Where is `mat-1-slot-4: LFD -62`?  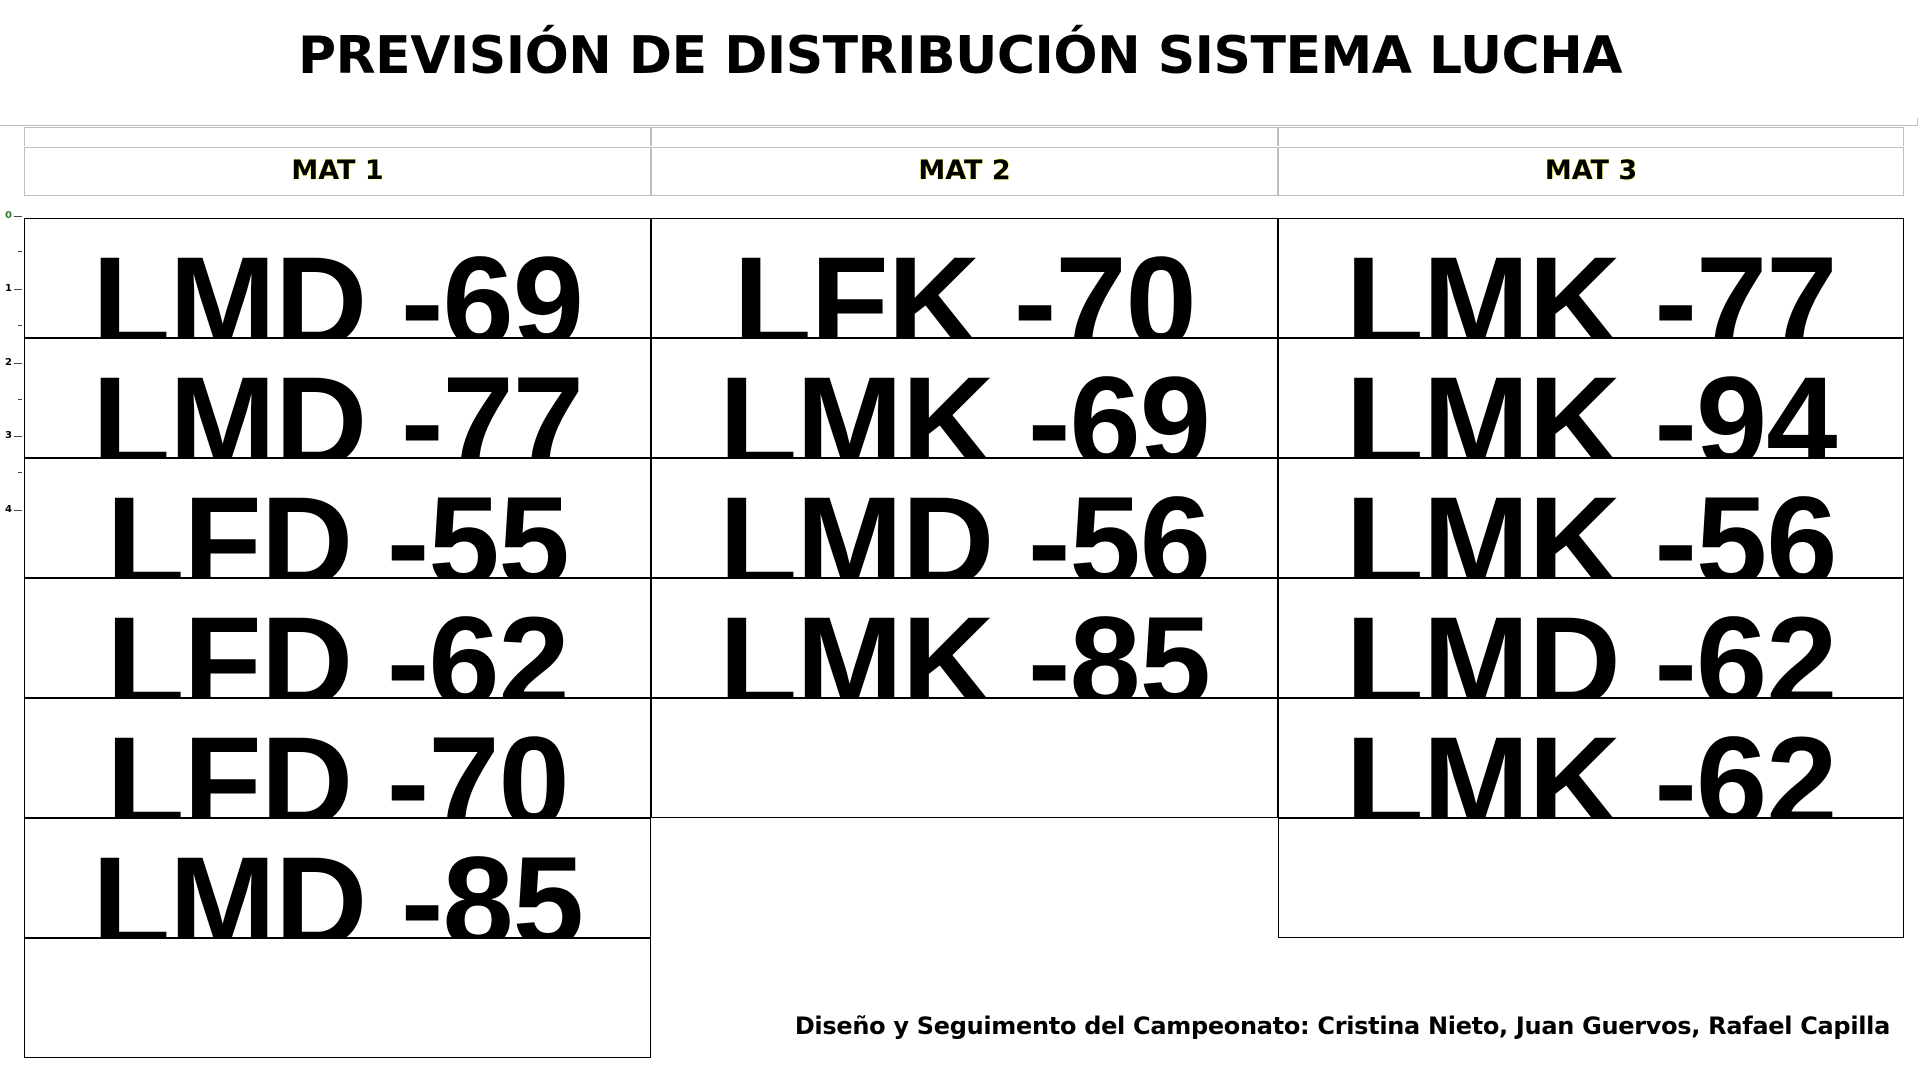 mat-1-slot-4: LFD -62 is located at coordinates (337, 638).